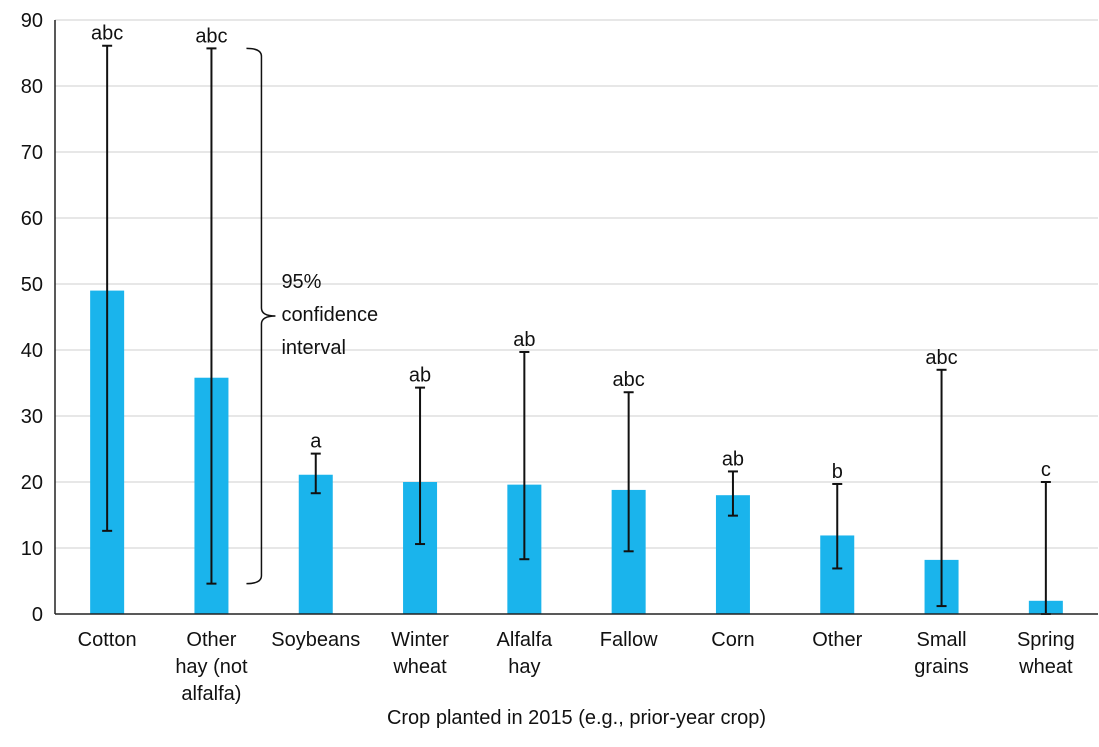 This screenshot has height=747, width=1099. I want to click on annotation-text: 95%, so click(301, 282).